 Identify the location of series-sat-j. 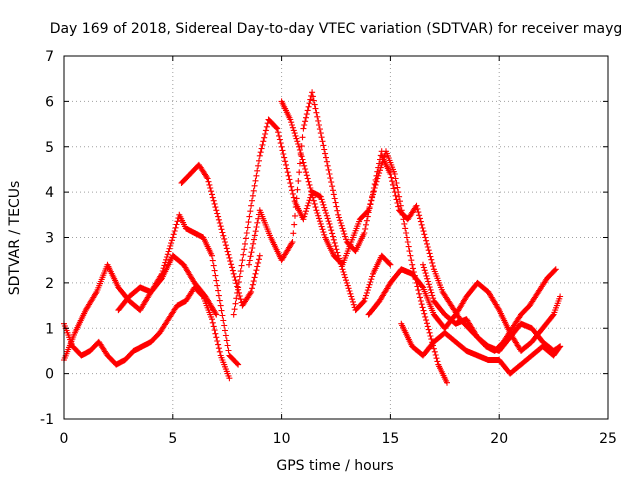
(481, 348).